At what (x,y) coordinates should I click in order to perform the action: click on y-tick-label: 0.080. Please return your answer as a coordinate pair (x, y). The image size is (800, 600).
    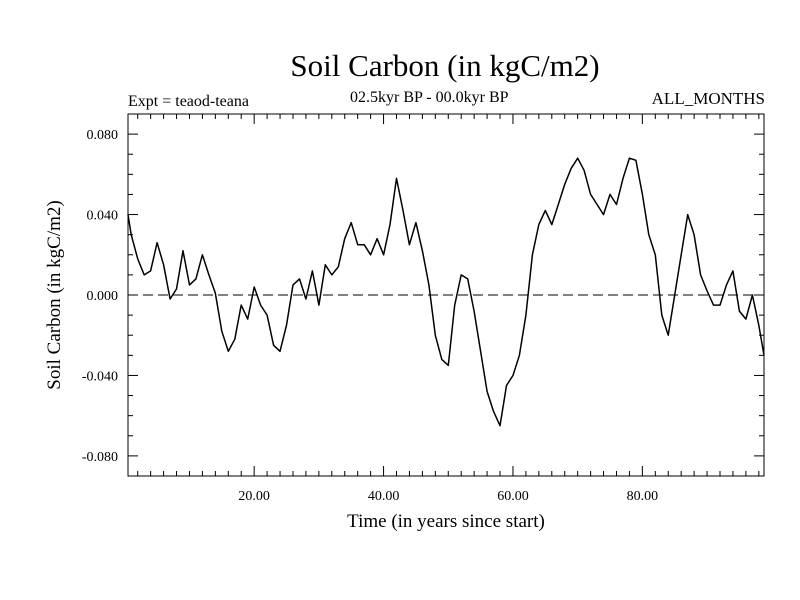
    Looking at the image, I should click on (103, 135).